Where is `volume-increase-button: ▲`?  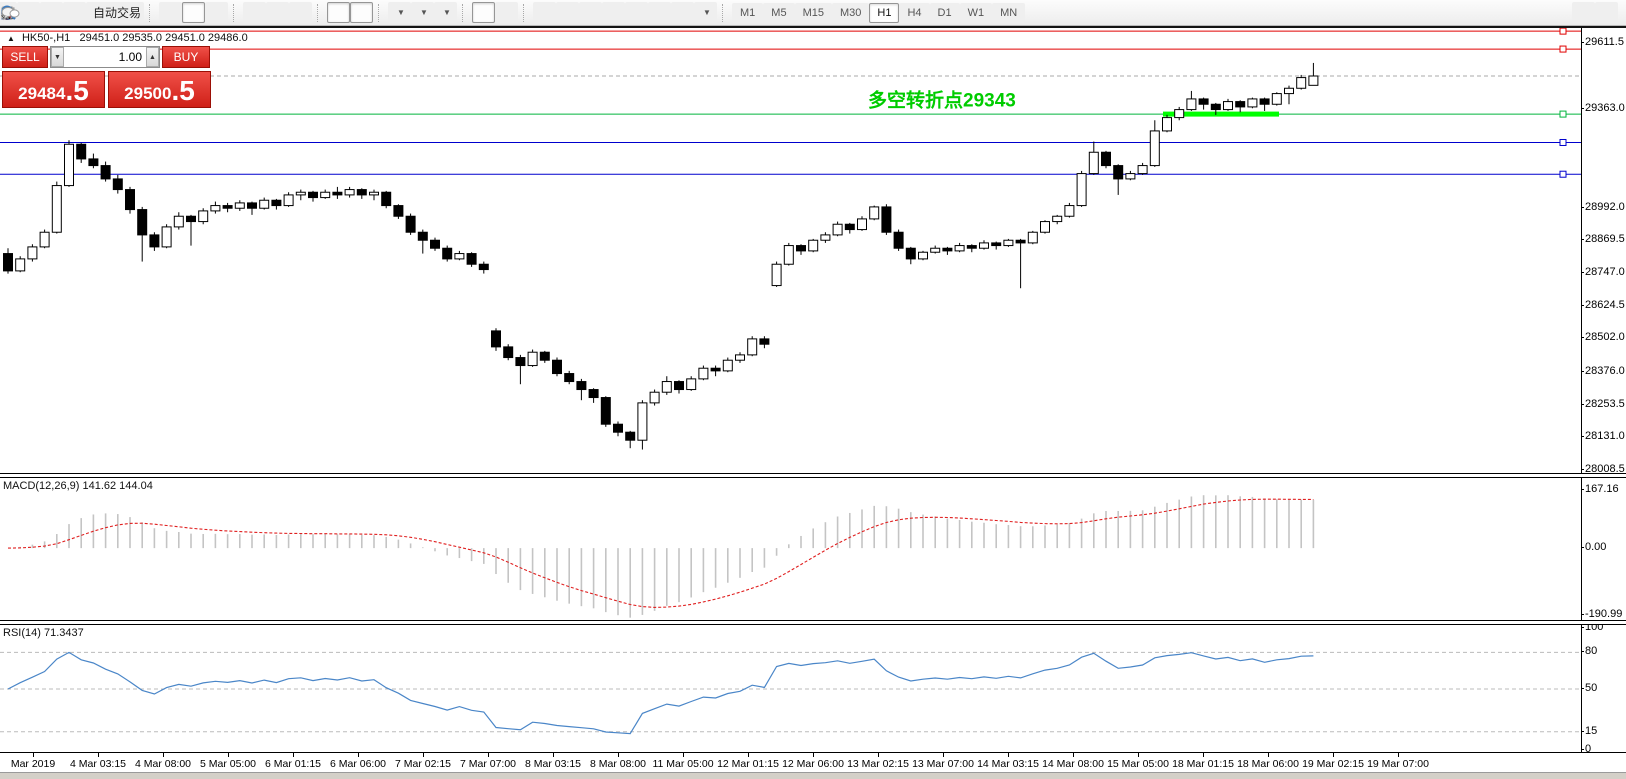
volume-increase-button: ▲ is located at coordinates (152, 57).